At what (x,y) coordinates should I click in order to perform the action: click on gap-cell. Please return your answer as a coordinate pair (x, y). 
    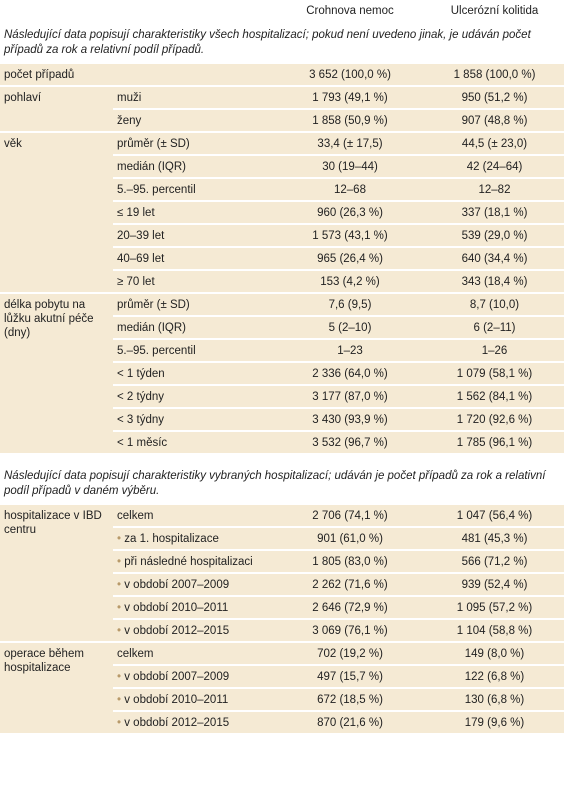
    Looking at the image, I should click on (282, 458).